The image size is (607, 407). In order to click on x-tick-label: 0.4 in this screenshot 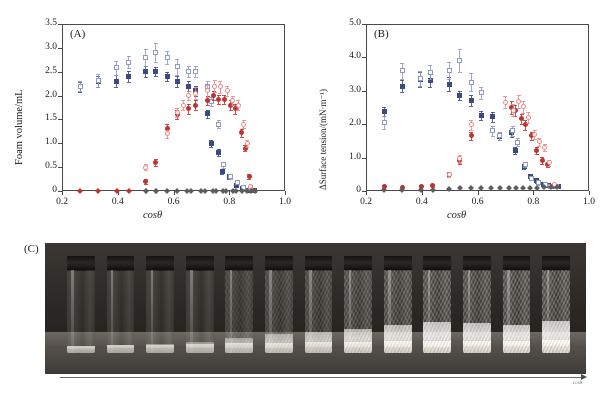, I will do `click(421, 202)`.